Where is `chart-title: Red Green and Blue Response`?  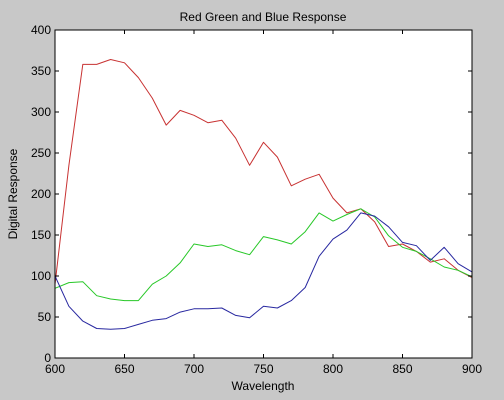
chart-title: Red Green and Blue Response is located at coordinates (263, 17).